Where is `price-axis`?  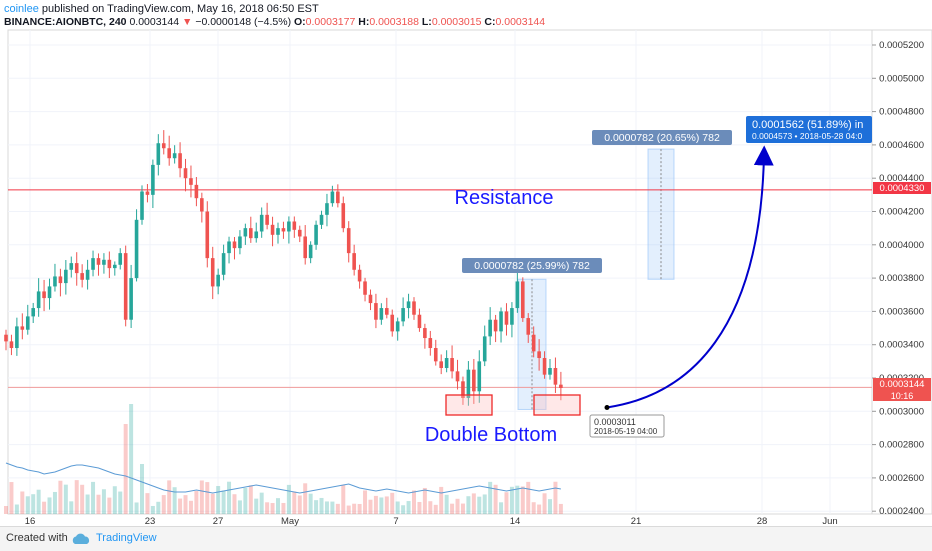 price-axis is located at coordinates (901, 272).